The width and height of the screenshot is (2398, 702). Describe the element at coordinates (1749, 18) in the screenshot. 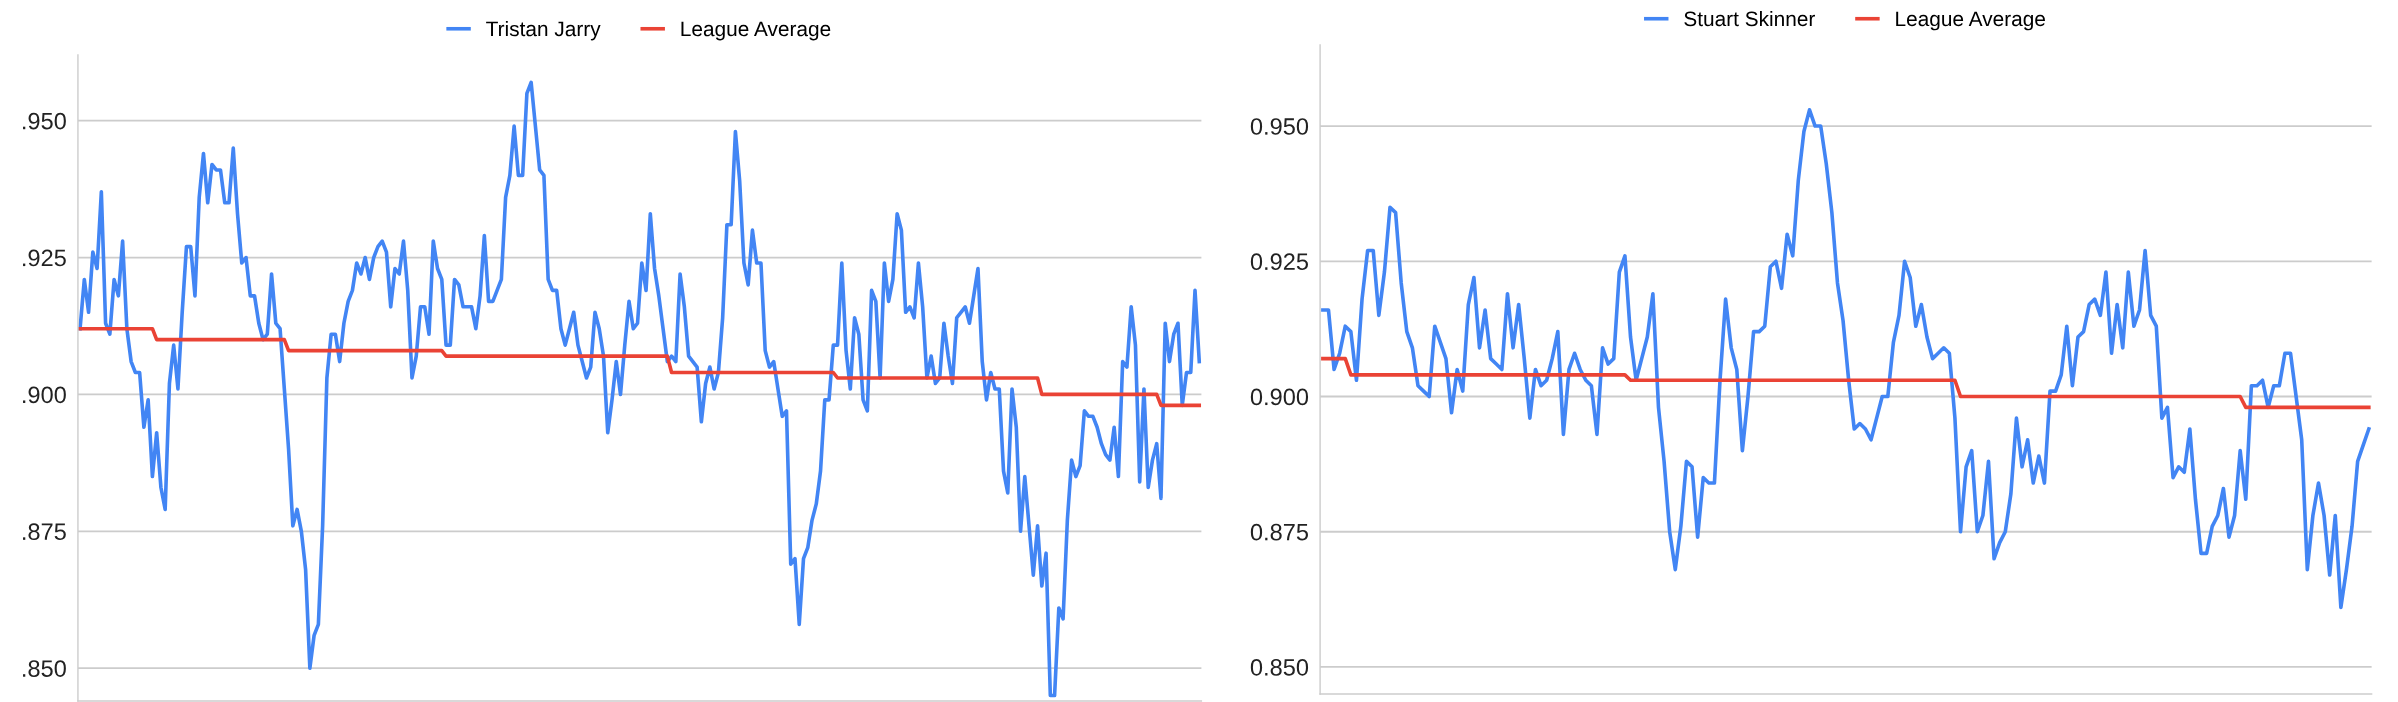

I see `legend-label: Stuart Skinner` at that location.